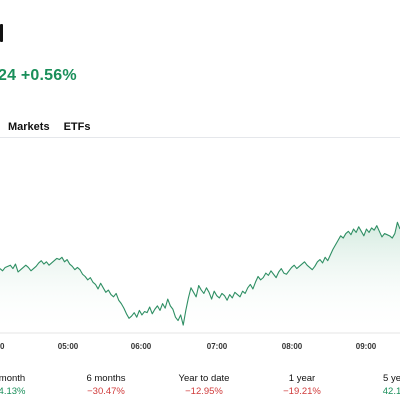 The height and width of the screenshot is (400, 400). What do you see at coordinates (2, 346) in the screenshot?
I see `x-tick-label: 0` at bounding box center [2, 346].